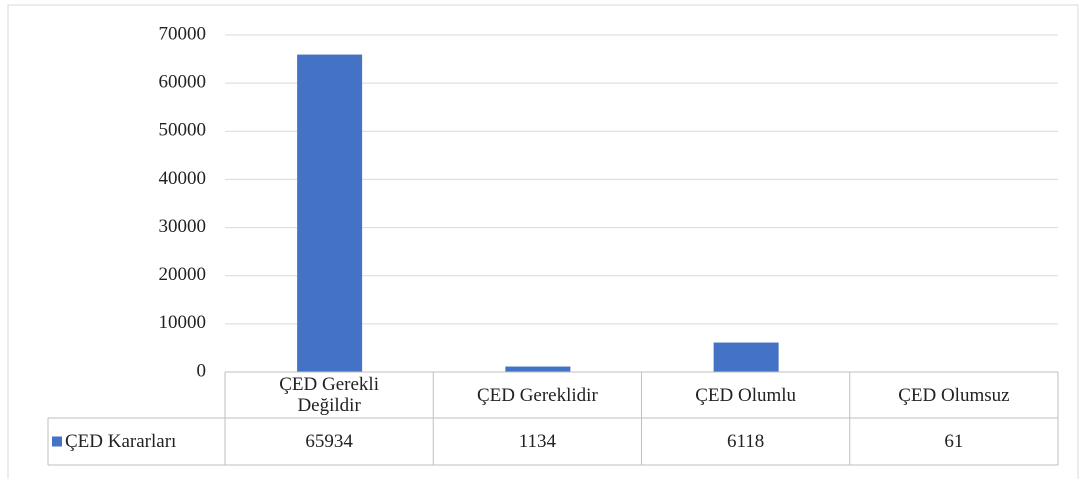 The width and height of the screenshot is (1086, 479). I want to click on y-tick-label: 20000, so click(183, 274).